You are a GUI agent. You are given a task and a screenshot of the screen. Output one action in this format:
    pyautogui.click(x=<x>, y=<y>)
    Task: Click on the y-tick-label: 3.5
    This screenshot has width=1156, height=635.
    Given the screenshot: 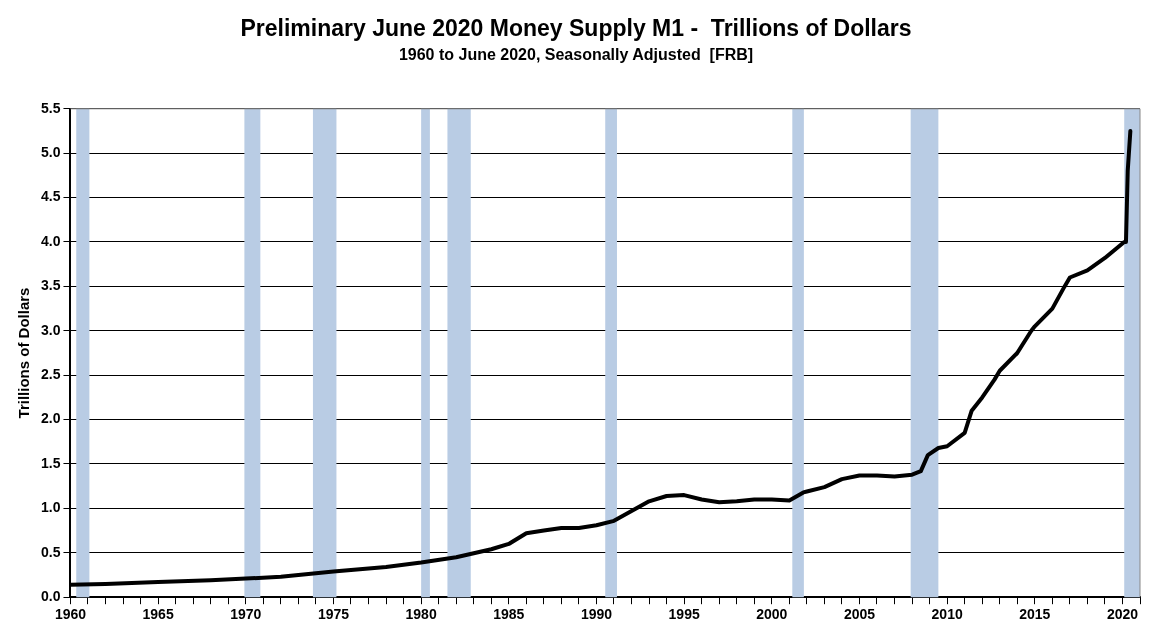 What is the action you would take?
    pyautogui.click(x=50, y=285)
    